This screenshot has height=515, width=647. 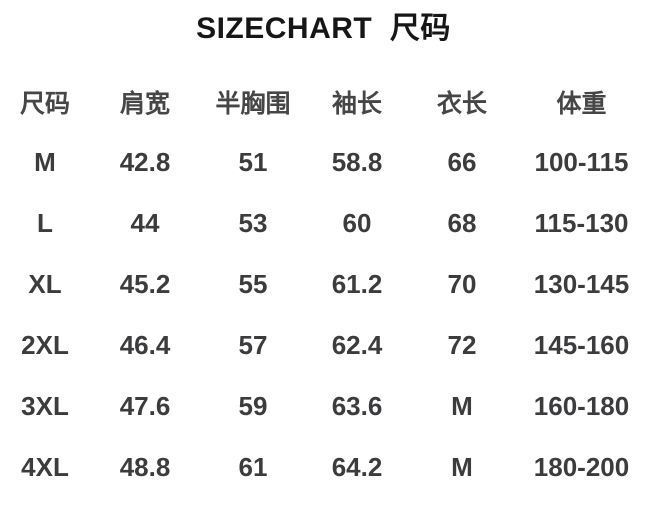 I want to click on table-cell-value: 60, so click(x=357, y=223).